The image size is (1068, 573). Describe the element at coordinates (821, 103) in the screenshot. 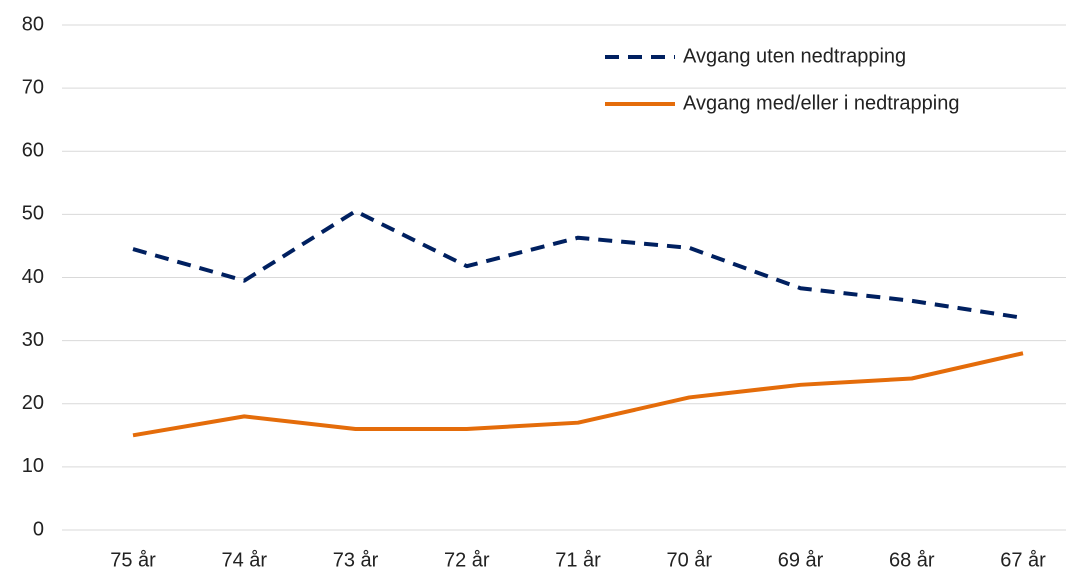

I see `legend-label: Avgang med/eller i nedtrapping` at that location.